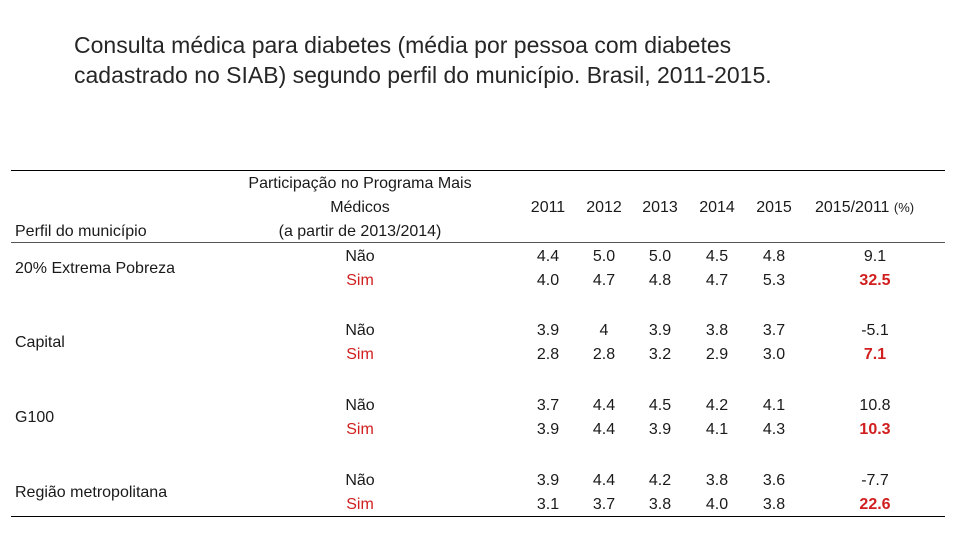  Describe the element at coordinates (95, 268) in the screenshot. I see `row-profile: 20% Extrema Pobreza` at that location.